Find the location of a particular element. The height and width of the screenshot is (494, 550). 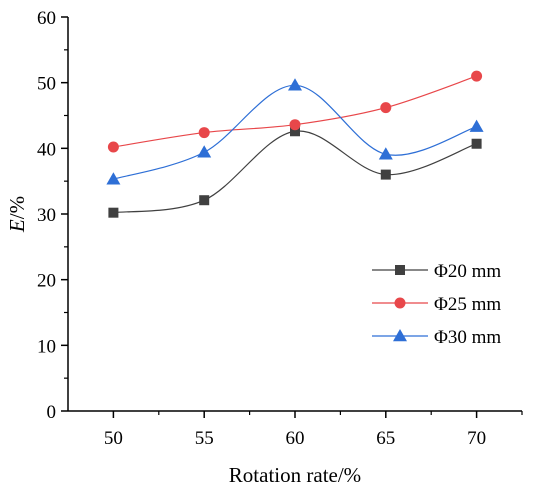

y-axis-title: E/% is located at coordinates (17, 214).